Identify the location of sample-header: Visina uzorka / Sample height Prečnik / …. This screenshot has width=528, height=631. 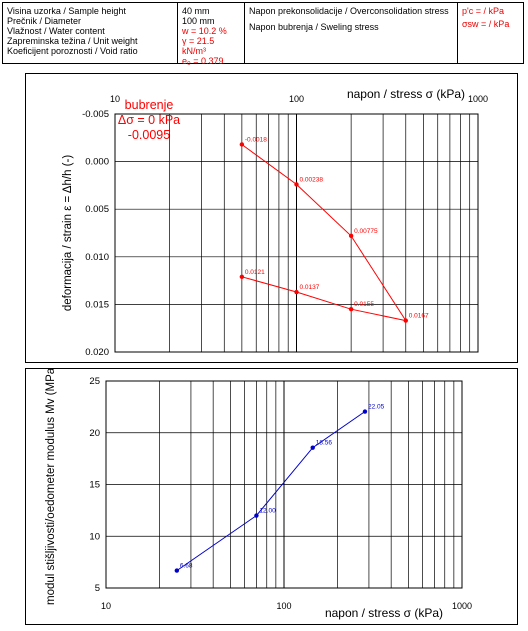
(263, 34).